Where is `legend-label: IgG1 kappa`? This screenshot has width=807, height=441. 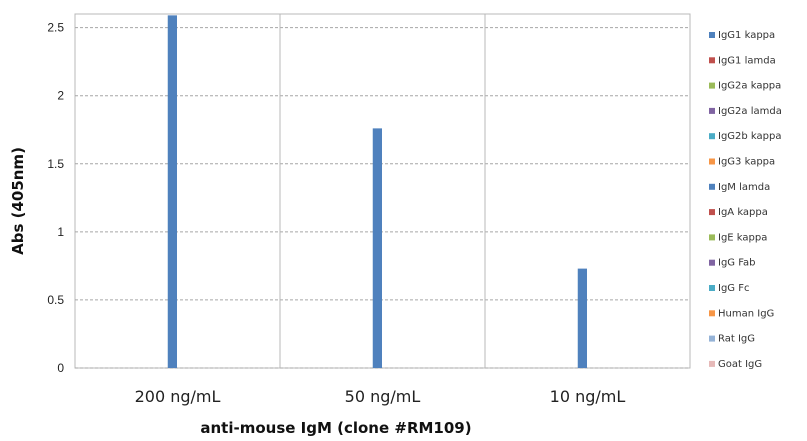
legend-label: IgG1 kappa is located at coordinates (746, 35).